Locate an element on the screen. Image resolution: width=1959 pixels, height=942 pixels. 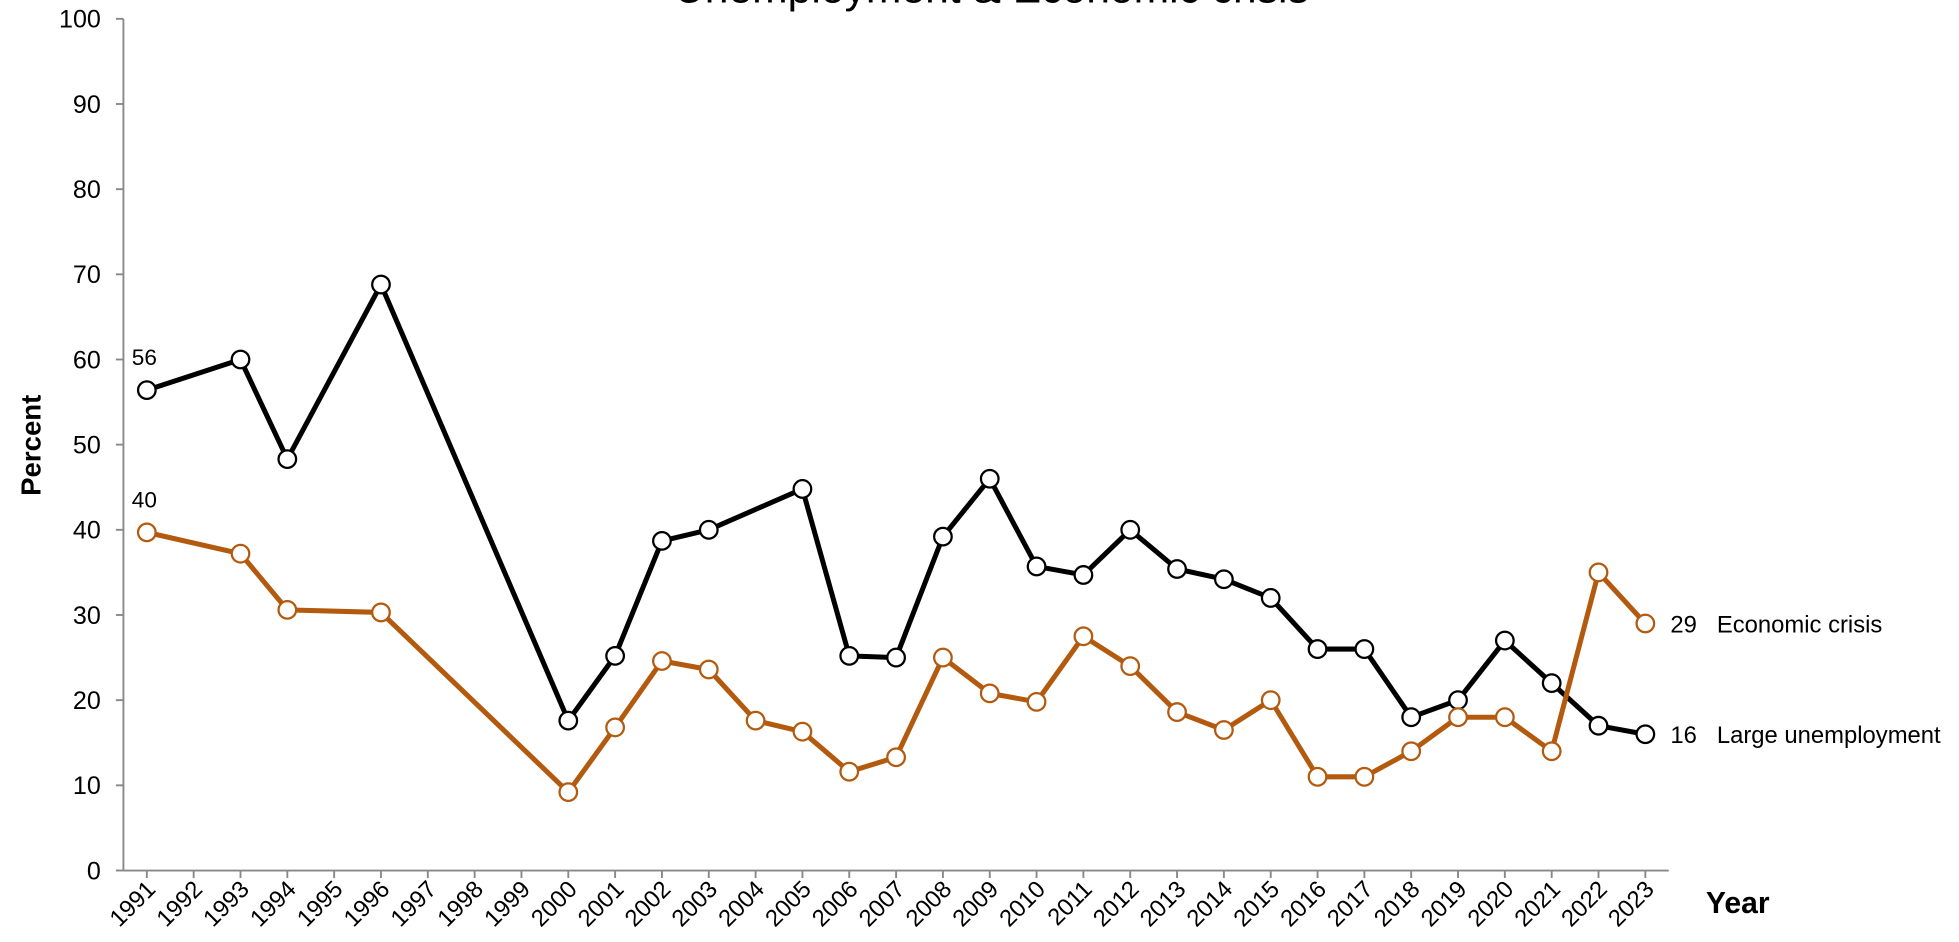
data-label: 40 is located at coordinates (144, 499).